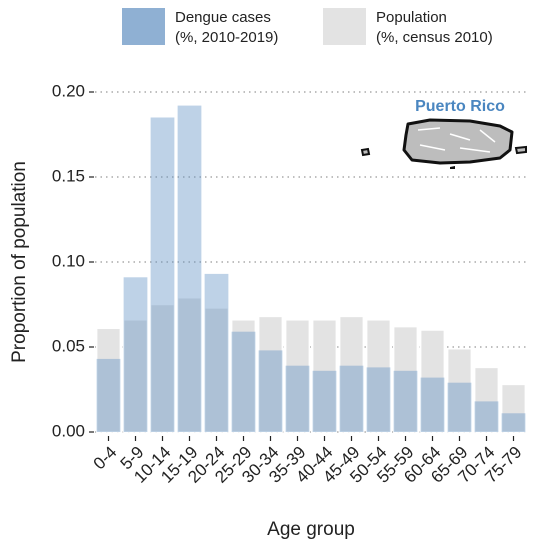 This screenshot has height=549, width=537. Describe the element at coordinates (434, 27) in the screenshot. I see `legend-label: Population (%, census 2010)` at that location.